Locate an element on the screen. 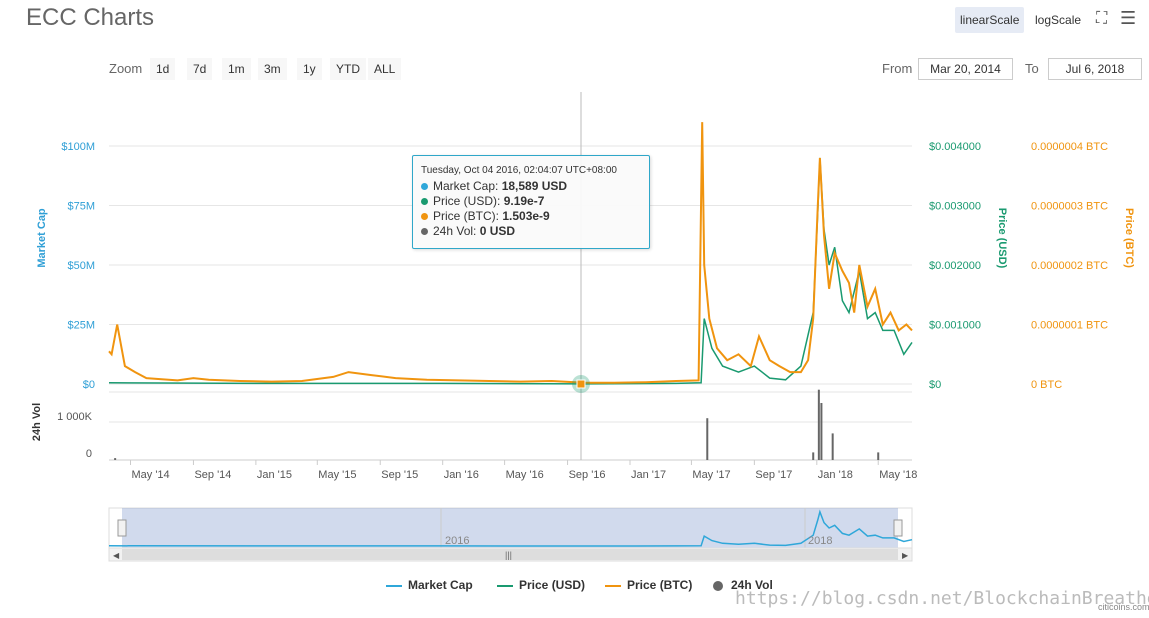 The image size is (1149, 618). x-tick-label: May '18 is located at coordinates (898, 475).